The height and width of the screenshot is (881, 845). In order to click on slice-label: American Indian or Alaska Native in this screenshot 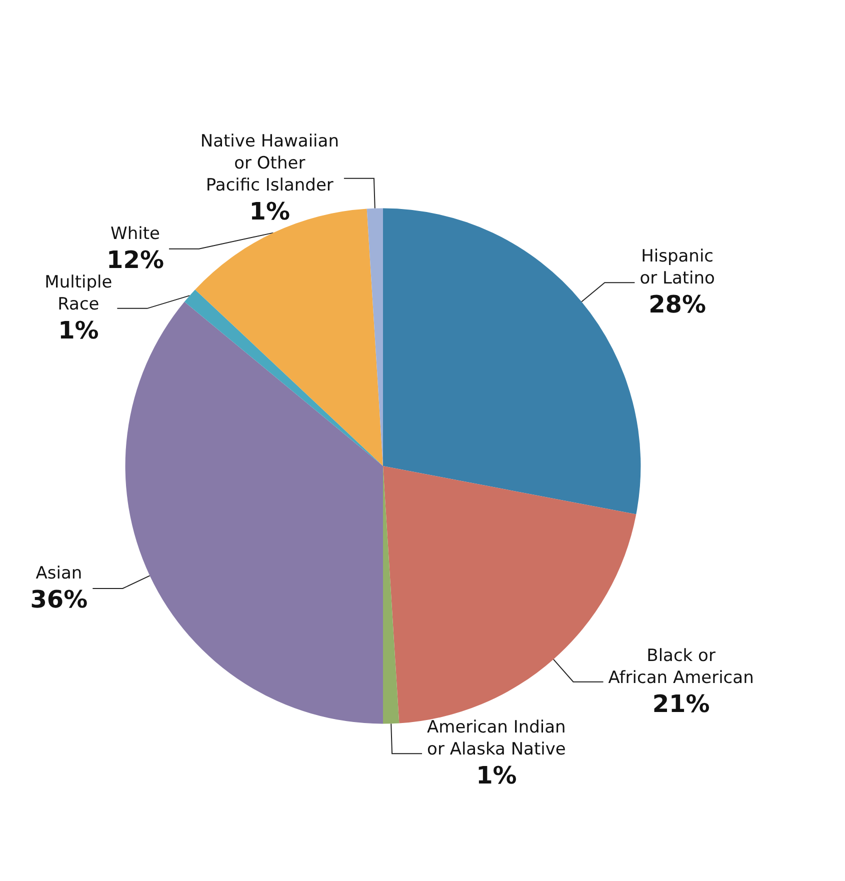, I will do `click(496, 739)`.